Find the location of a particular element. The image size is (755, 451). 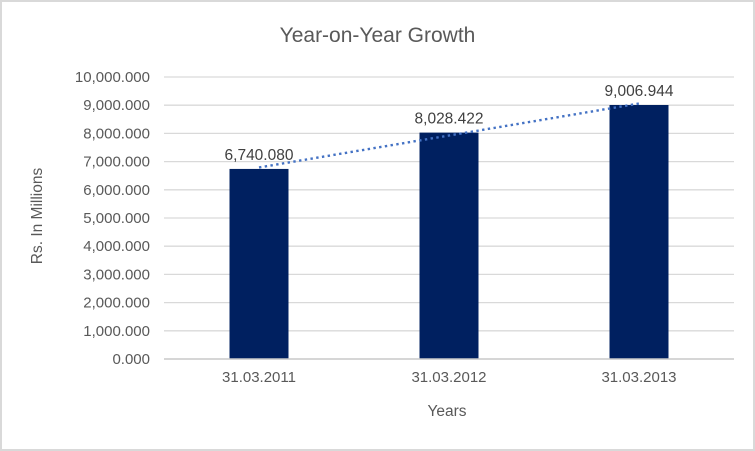

y-tick-label: 5,000.000 is located at coordinates (116, 218).